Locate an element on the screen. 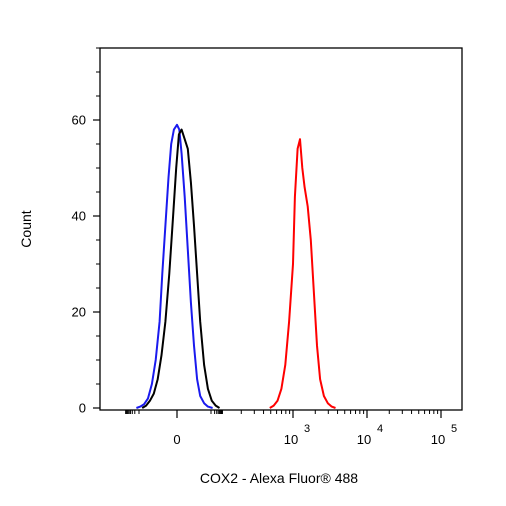 This screenshot has height=506, width=506. y-tick-label: 60 is located at coordinates (79, 120).